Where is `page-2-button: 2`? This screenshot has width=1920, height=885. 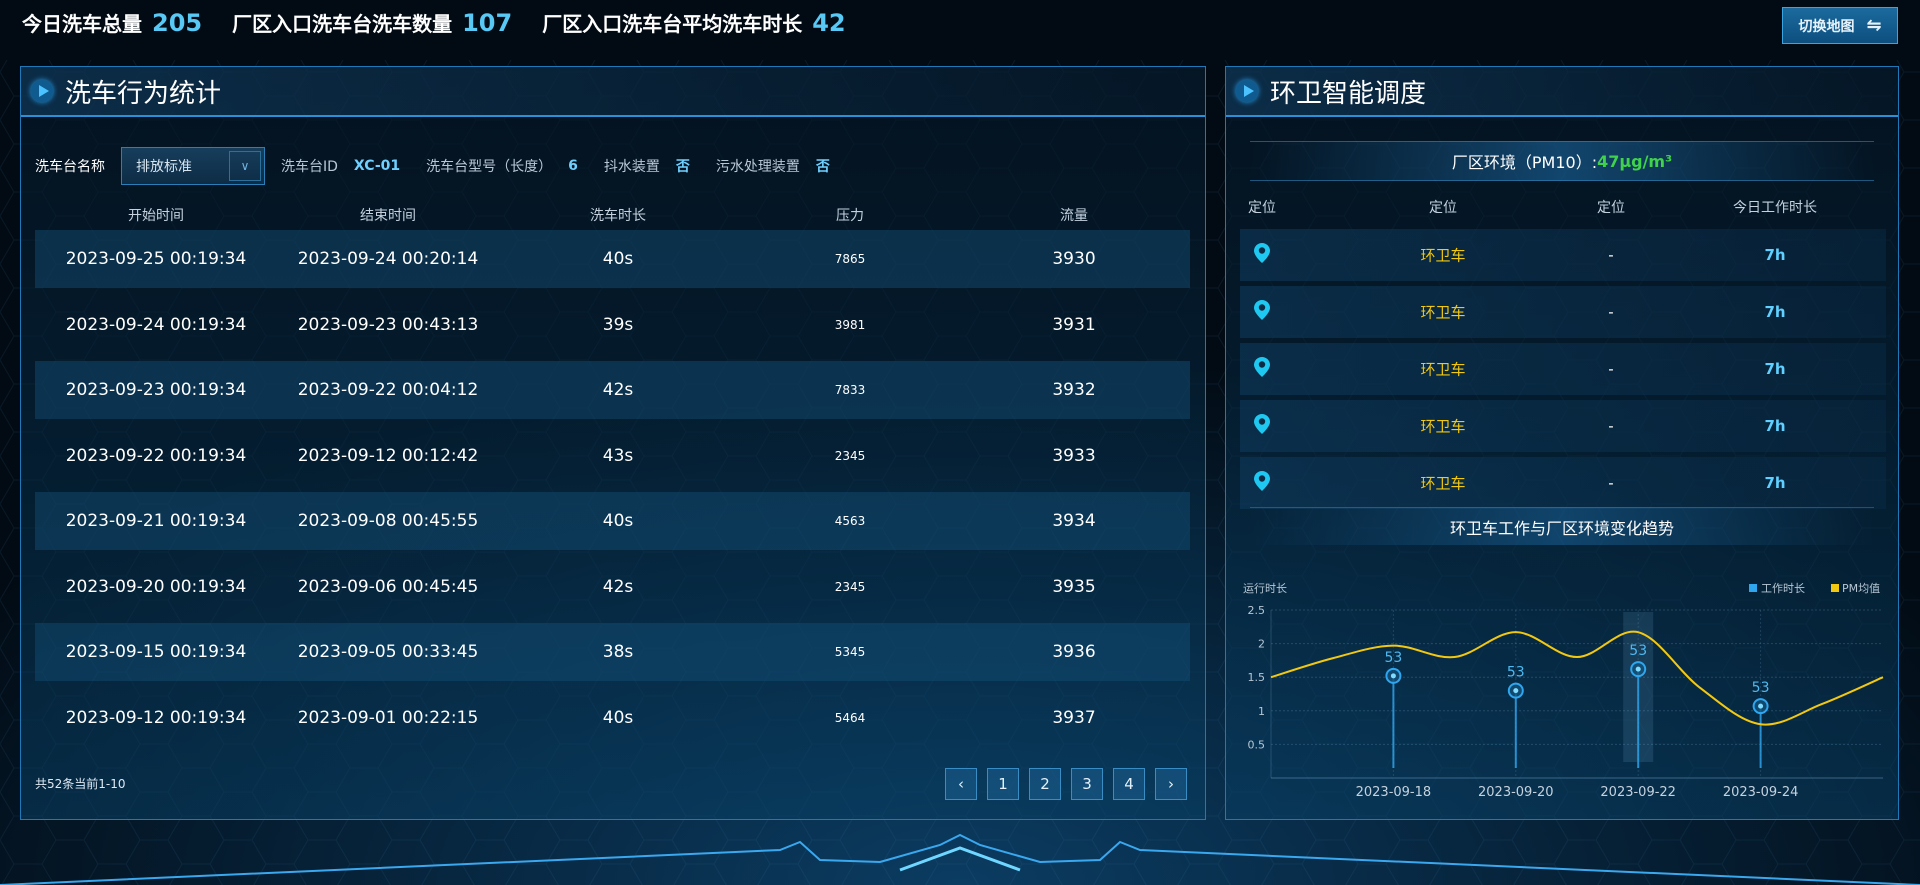
page-2-button: 2 is located at coordinates (1045, 784).